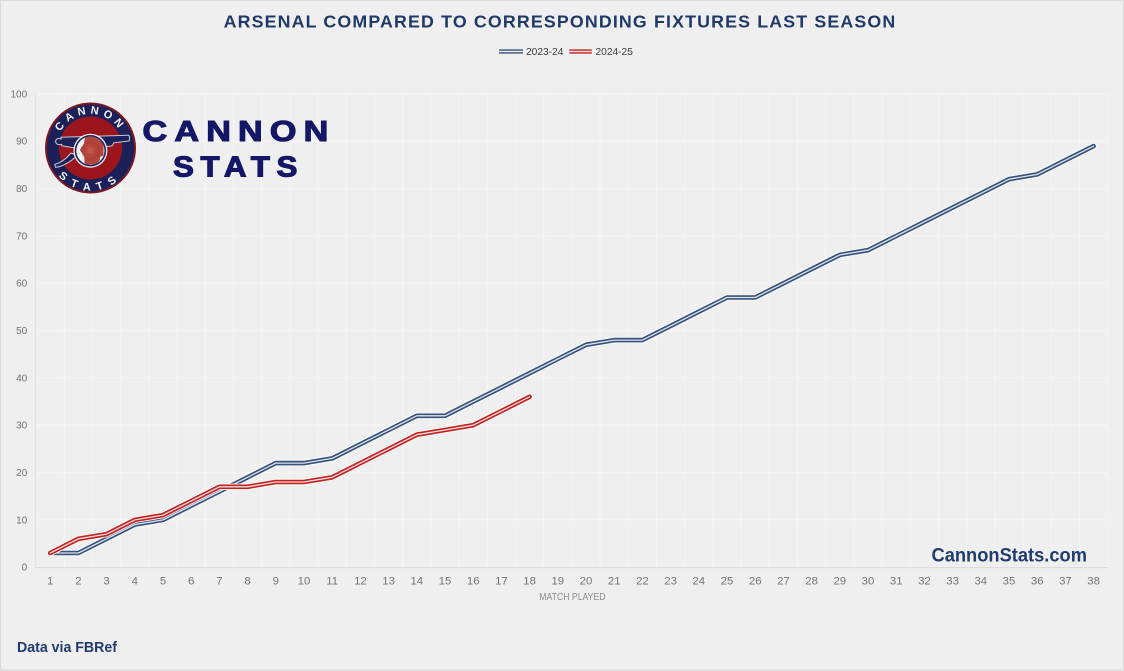  What do you see at coordinates (1009, 582) in the screenshot?
I see `svg-text: 35` at bounding box center [1009, 582].